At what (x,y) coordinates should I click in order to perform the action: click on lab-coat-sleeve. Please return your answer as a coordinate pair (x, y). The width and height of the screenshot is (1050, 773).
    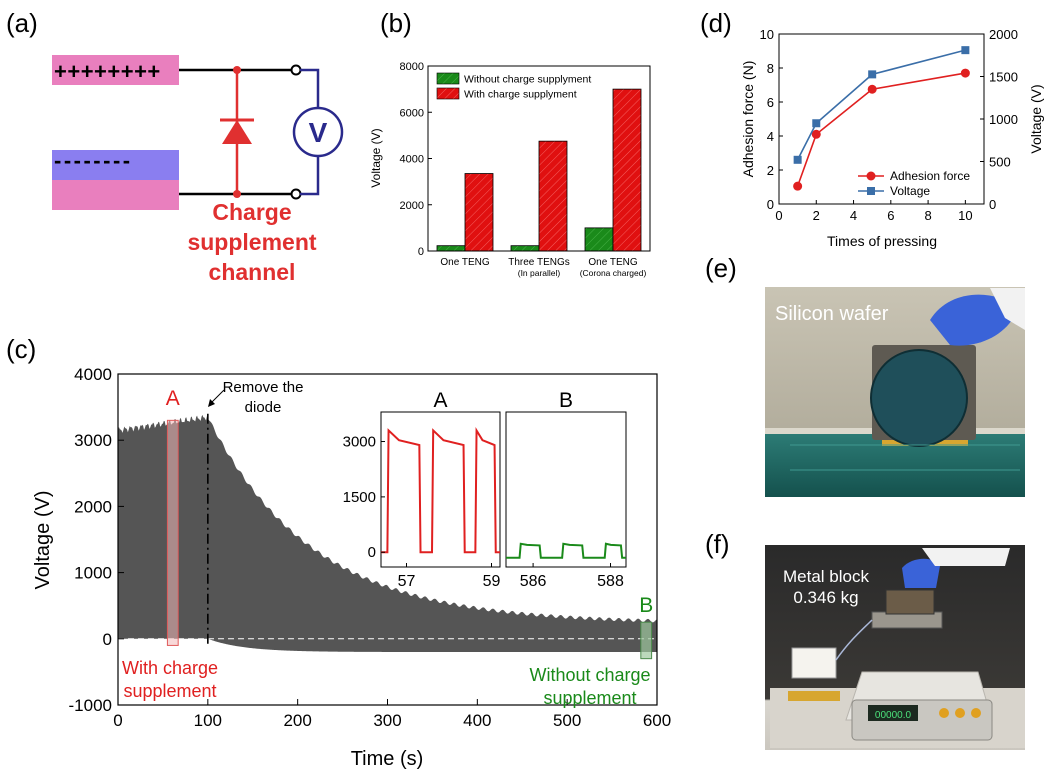
    Looking at the image, I should click on (1007, 309).